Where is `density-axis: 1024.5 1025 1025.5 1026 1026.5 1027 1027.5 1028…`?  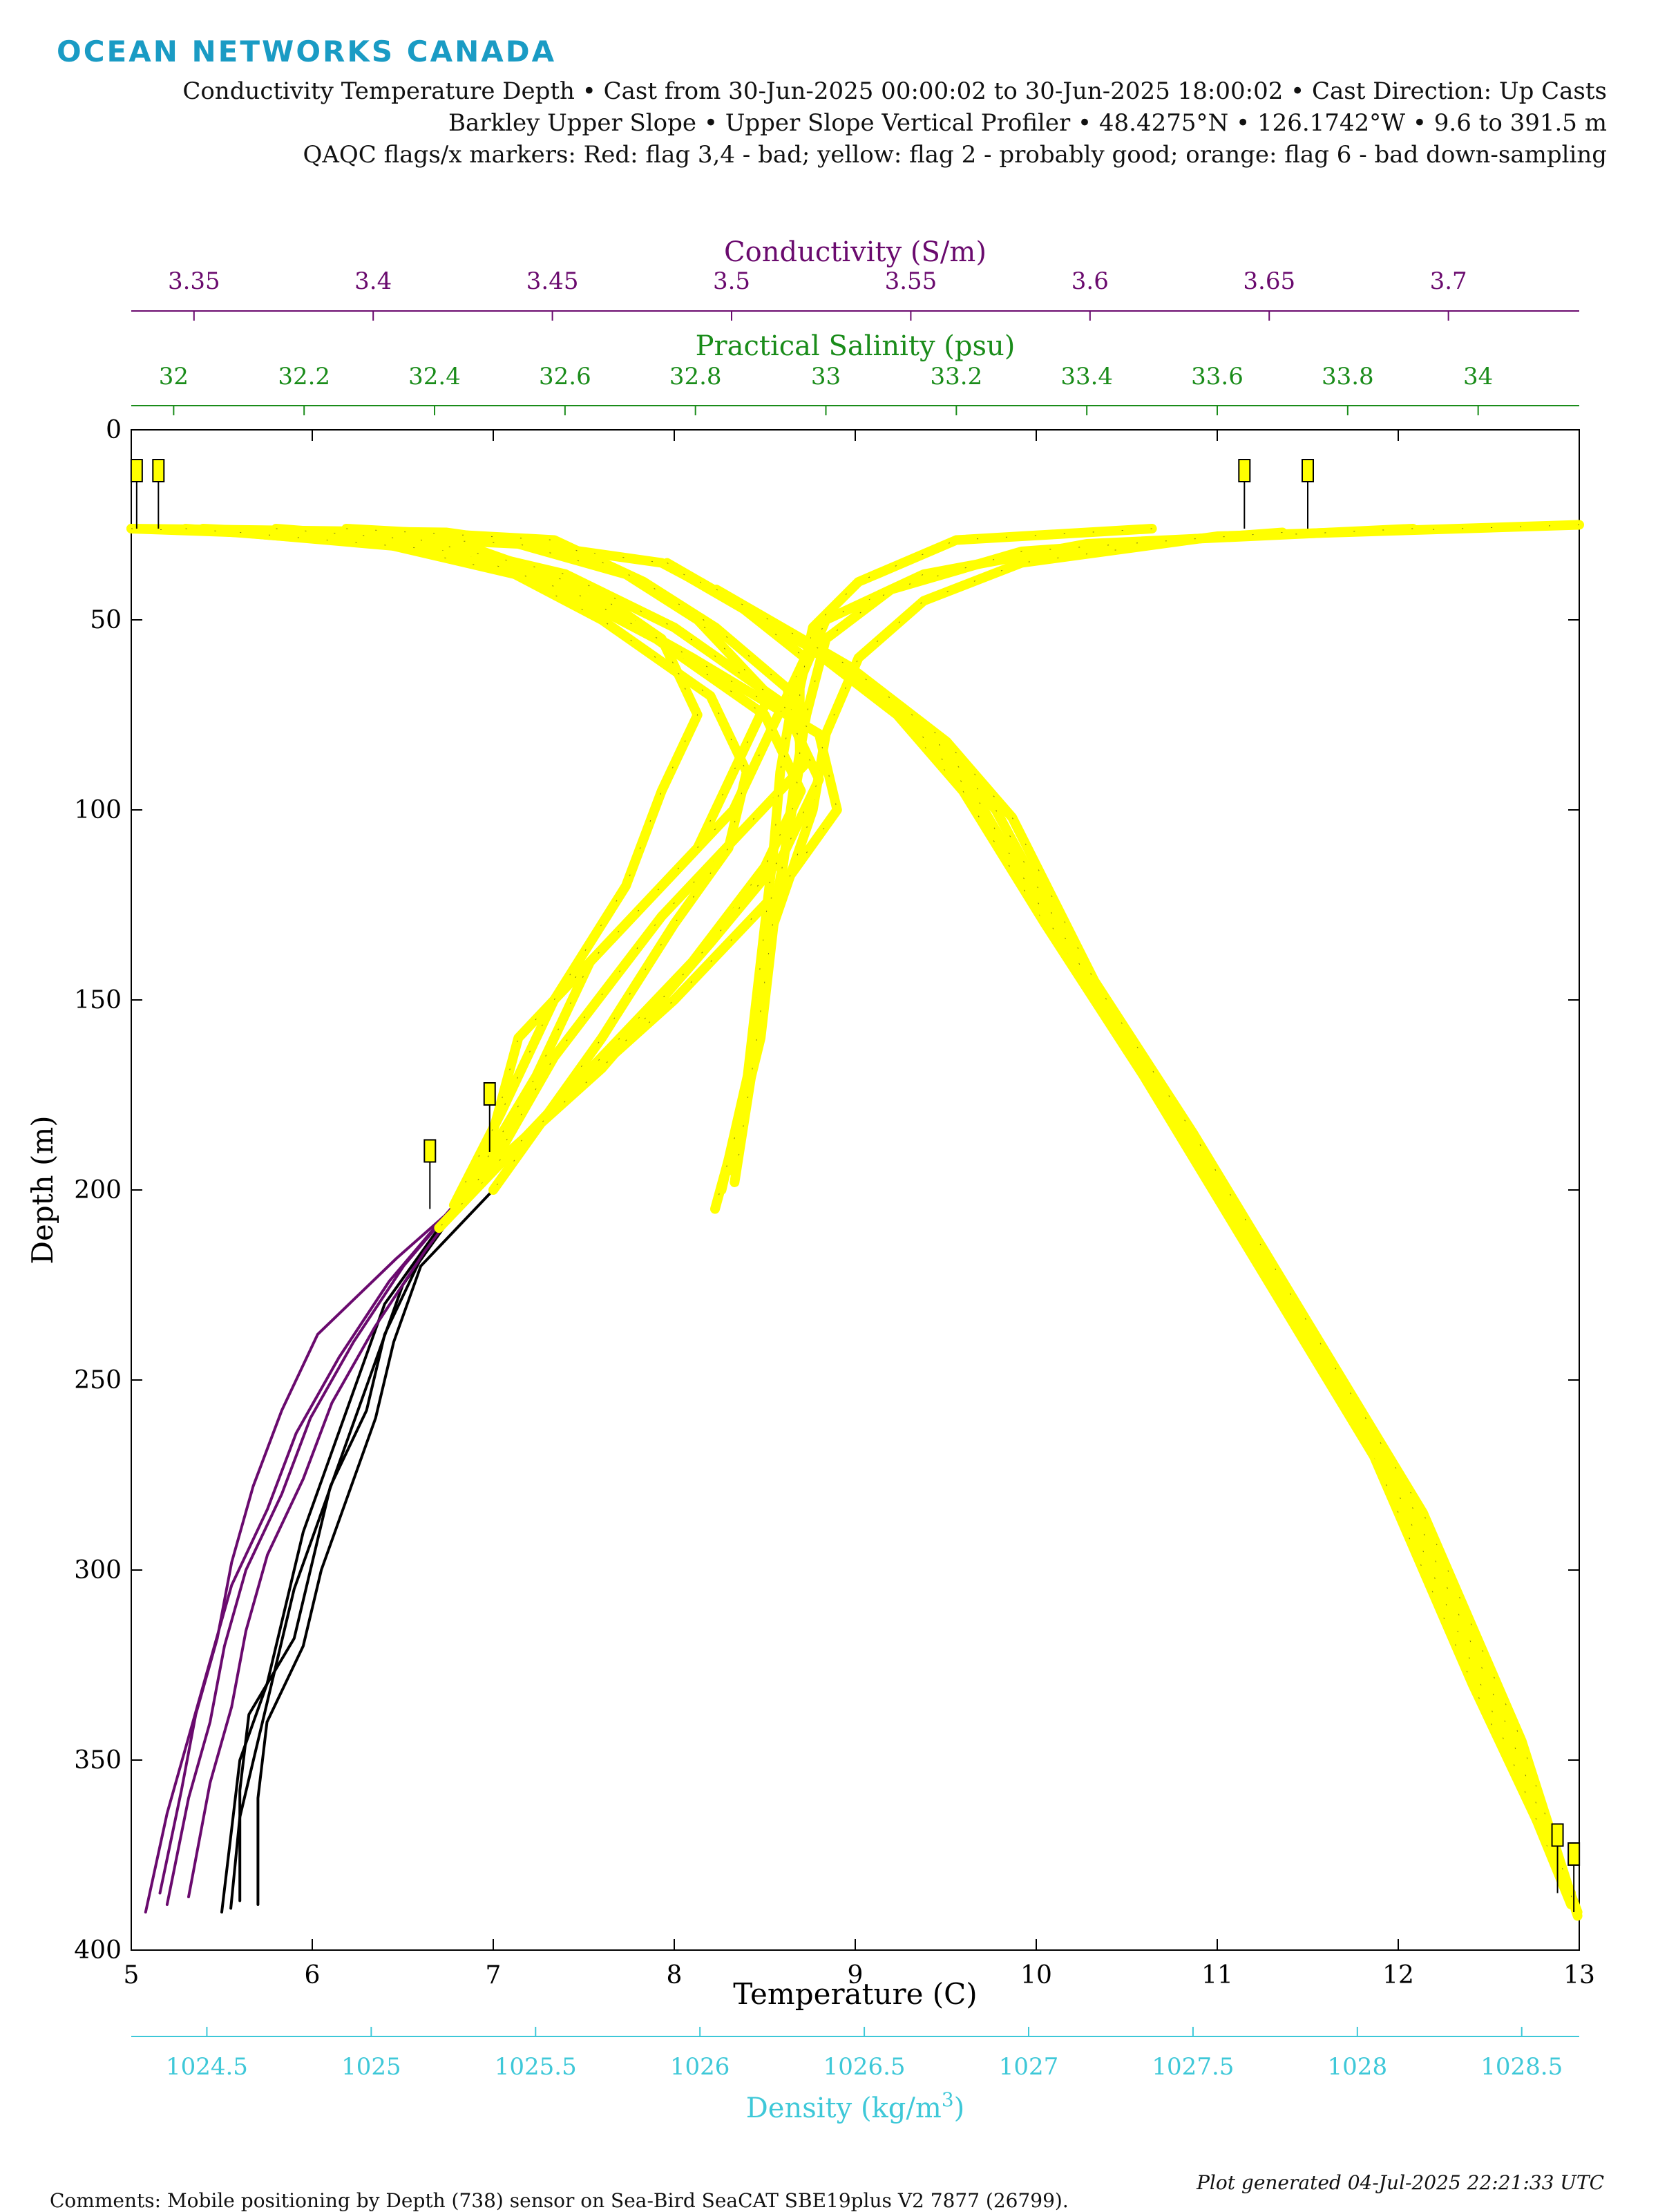
density-axis: 1024.5 1025 1025.5 1026 1026.5 1027 1027.5 1028… is located at coordinates (855, 2075).